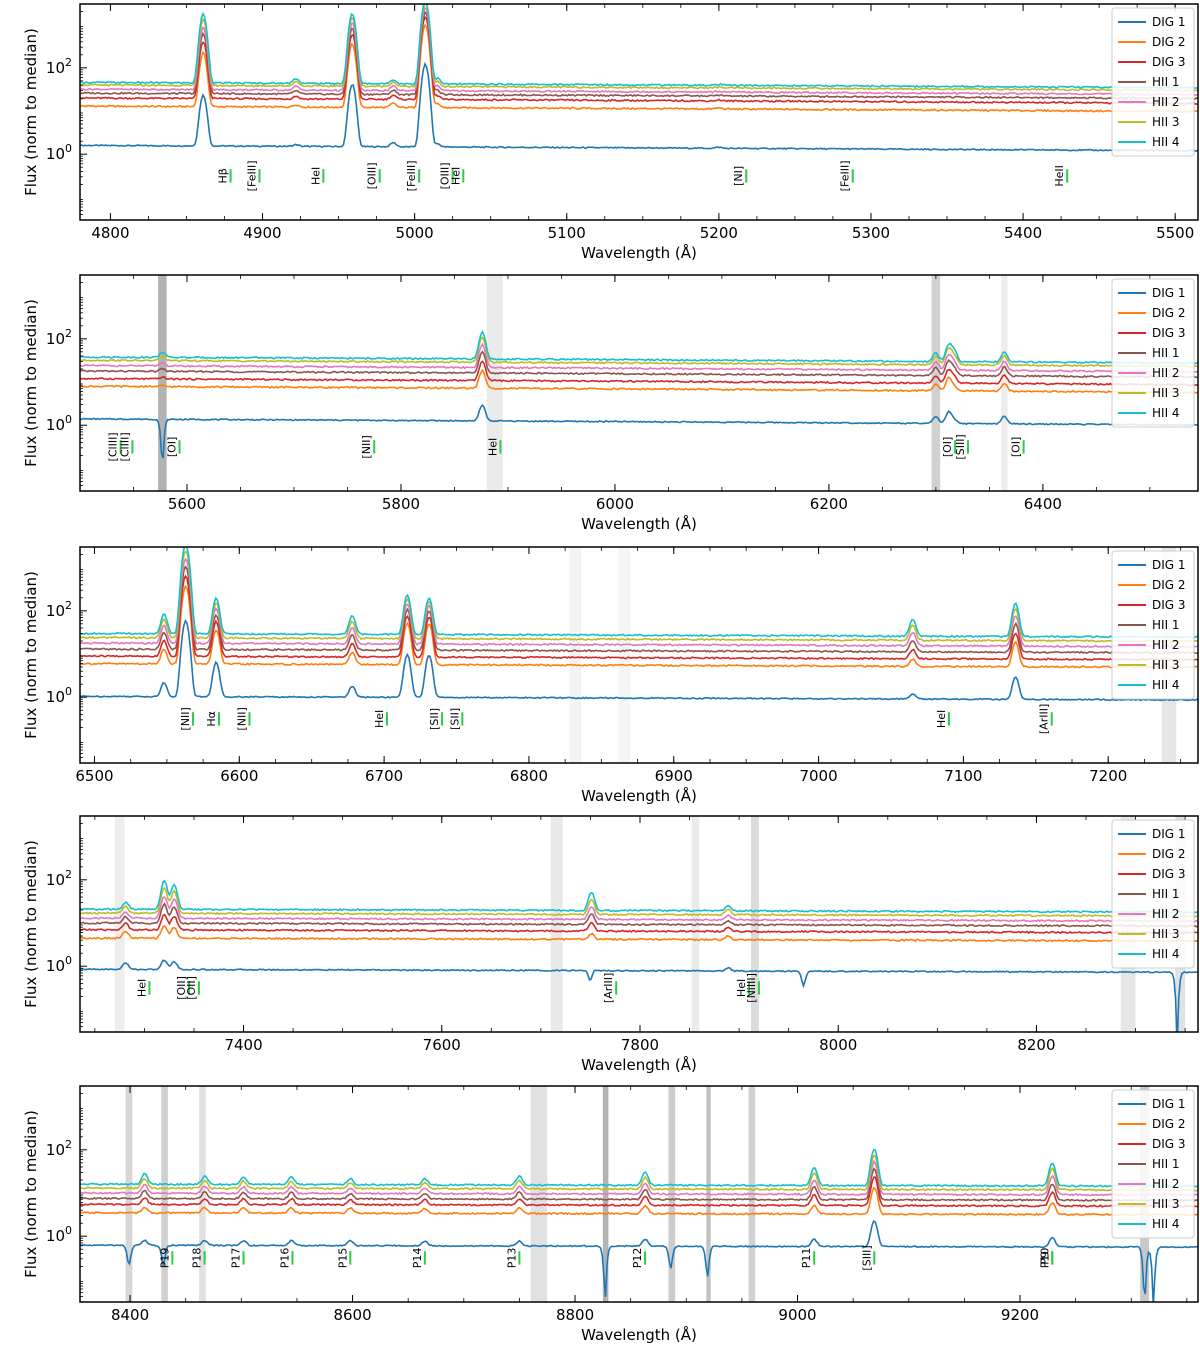  Describe the element at coordinates (239, 776) in the screenshot. I see `x-tick-label: 6600` at that location.